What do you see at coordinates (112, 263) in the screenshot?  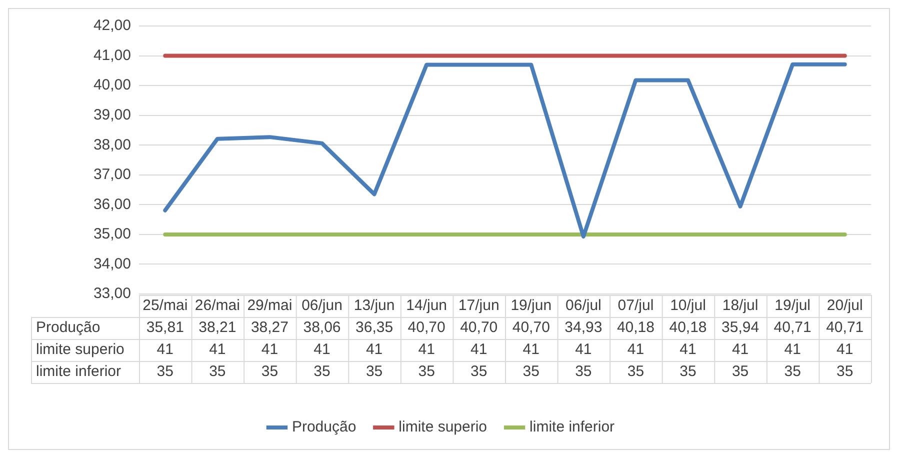 I see `y-tick-label: 34,00` at bounding box center [112, 263].